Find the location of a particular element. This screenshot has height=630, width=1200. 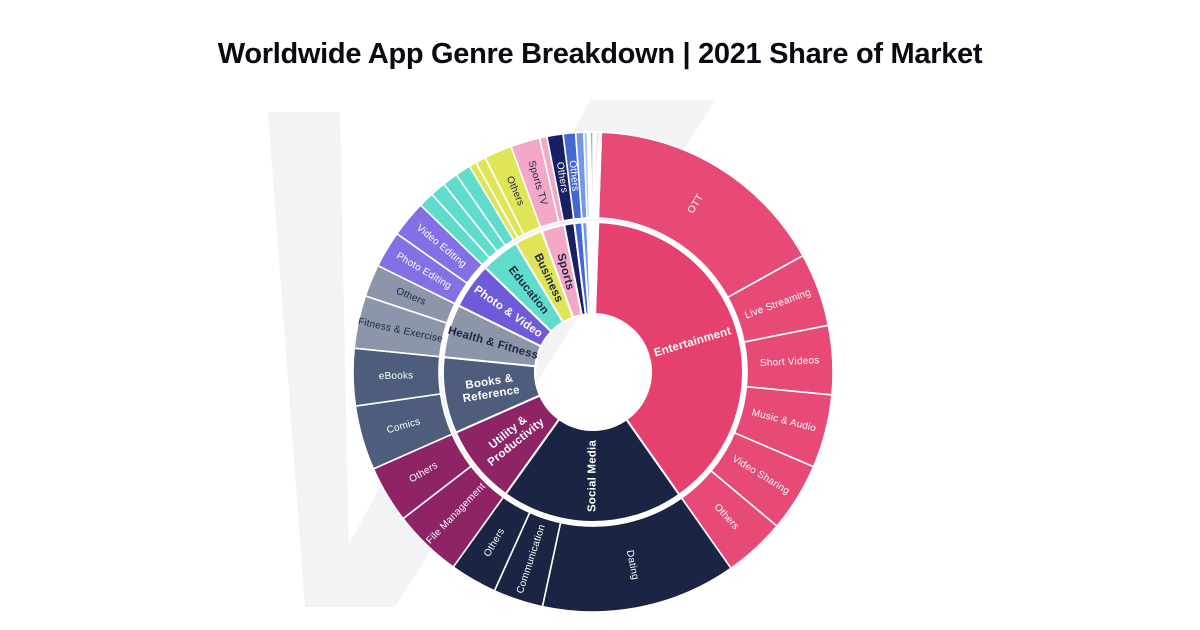

label-short-videos: Short Videos is located at coordinates (790, 362).